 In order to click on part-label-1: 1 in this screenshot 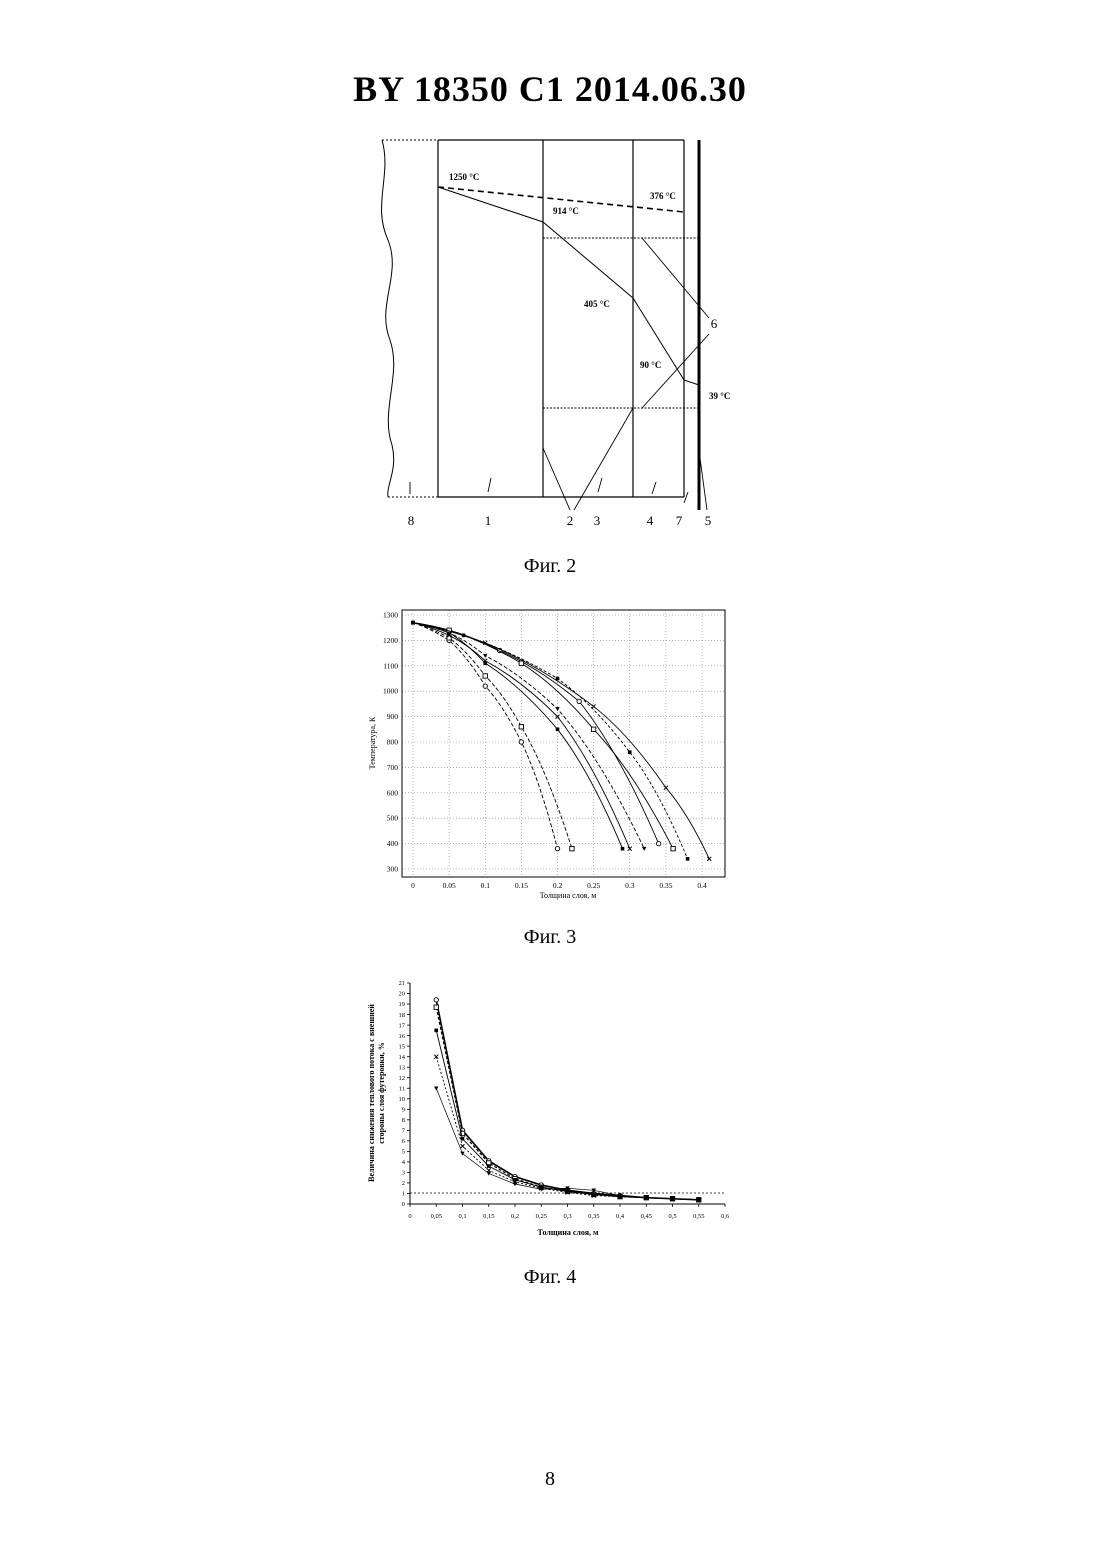, I will do `click(488, 520)`.